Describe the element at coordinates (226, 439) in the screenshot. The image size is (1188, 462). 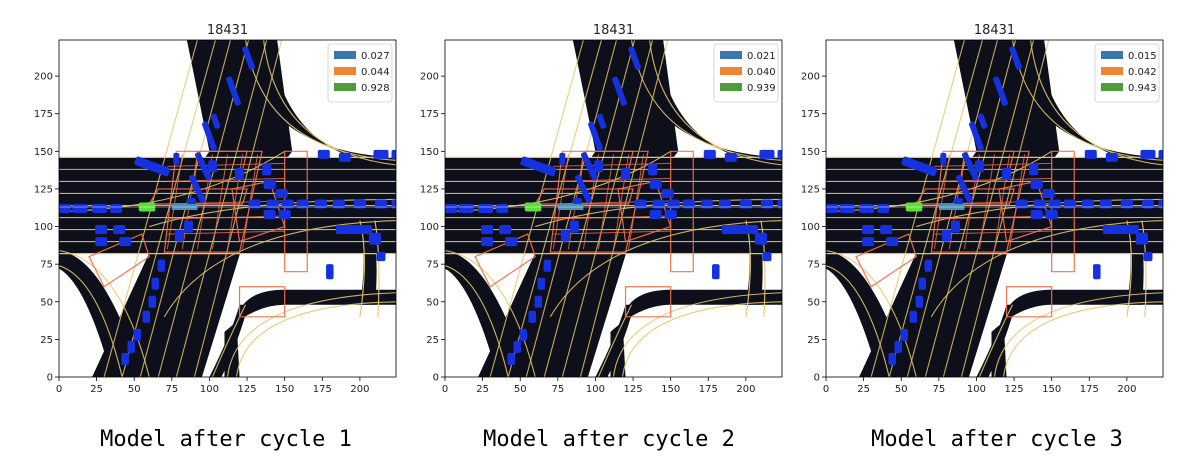
I see `panel-caption: Model after cycle 1` at that location.